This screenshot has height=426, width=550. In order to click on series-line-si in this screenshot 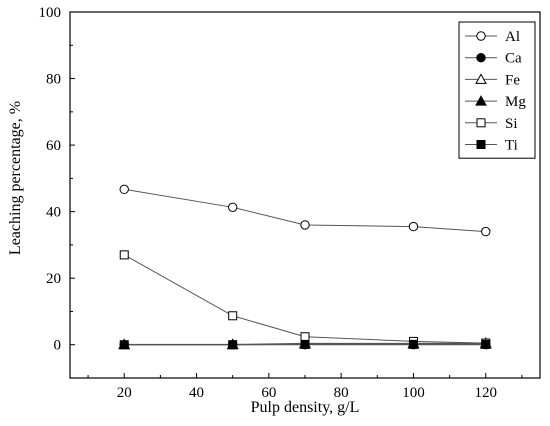, I will do `click(305, 299)`.